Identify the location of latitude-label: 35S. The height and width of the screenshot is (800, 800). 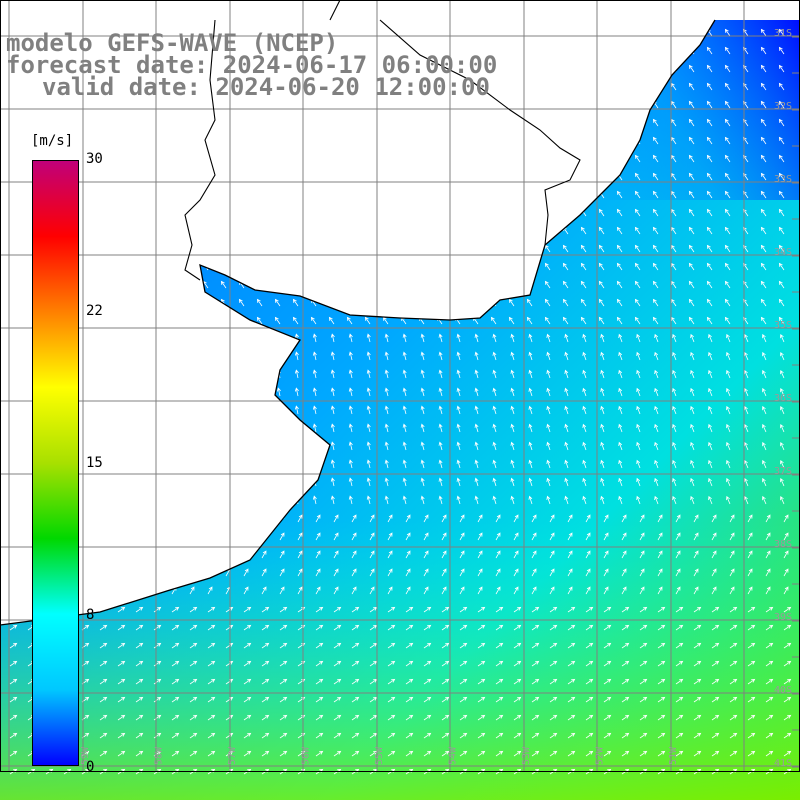
(783, 325).